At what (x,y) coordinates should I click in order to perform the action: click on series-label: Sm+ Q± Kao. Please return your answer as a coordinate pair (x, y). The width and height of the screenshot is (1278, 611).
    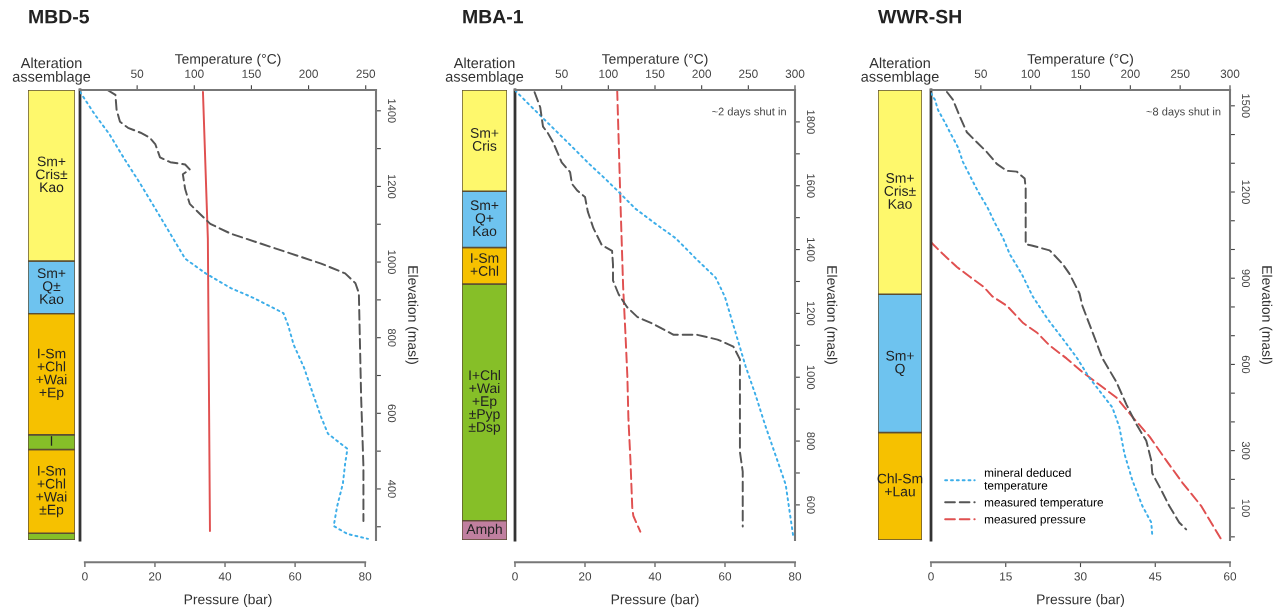
    Looking at the image, I should click on (51, 286).